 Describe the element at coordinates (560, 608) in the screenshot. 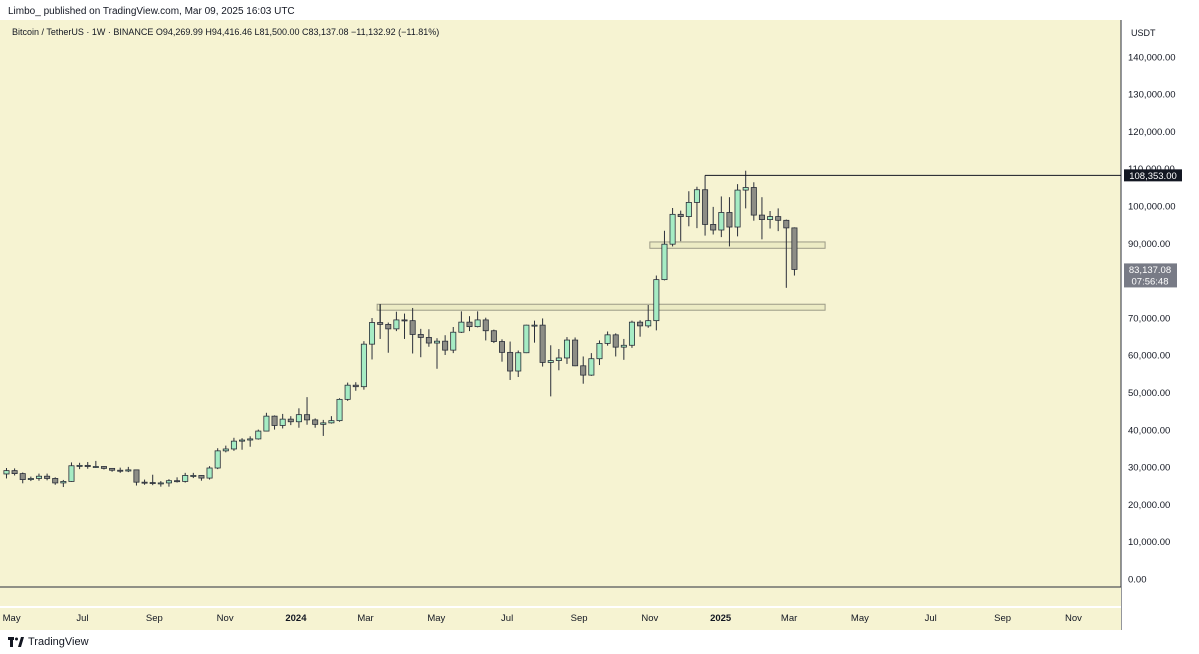

I see `time-axis-background` at that location.